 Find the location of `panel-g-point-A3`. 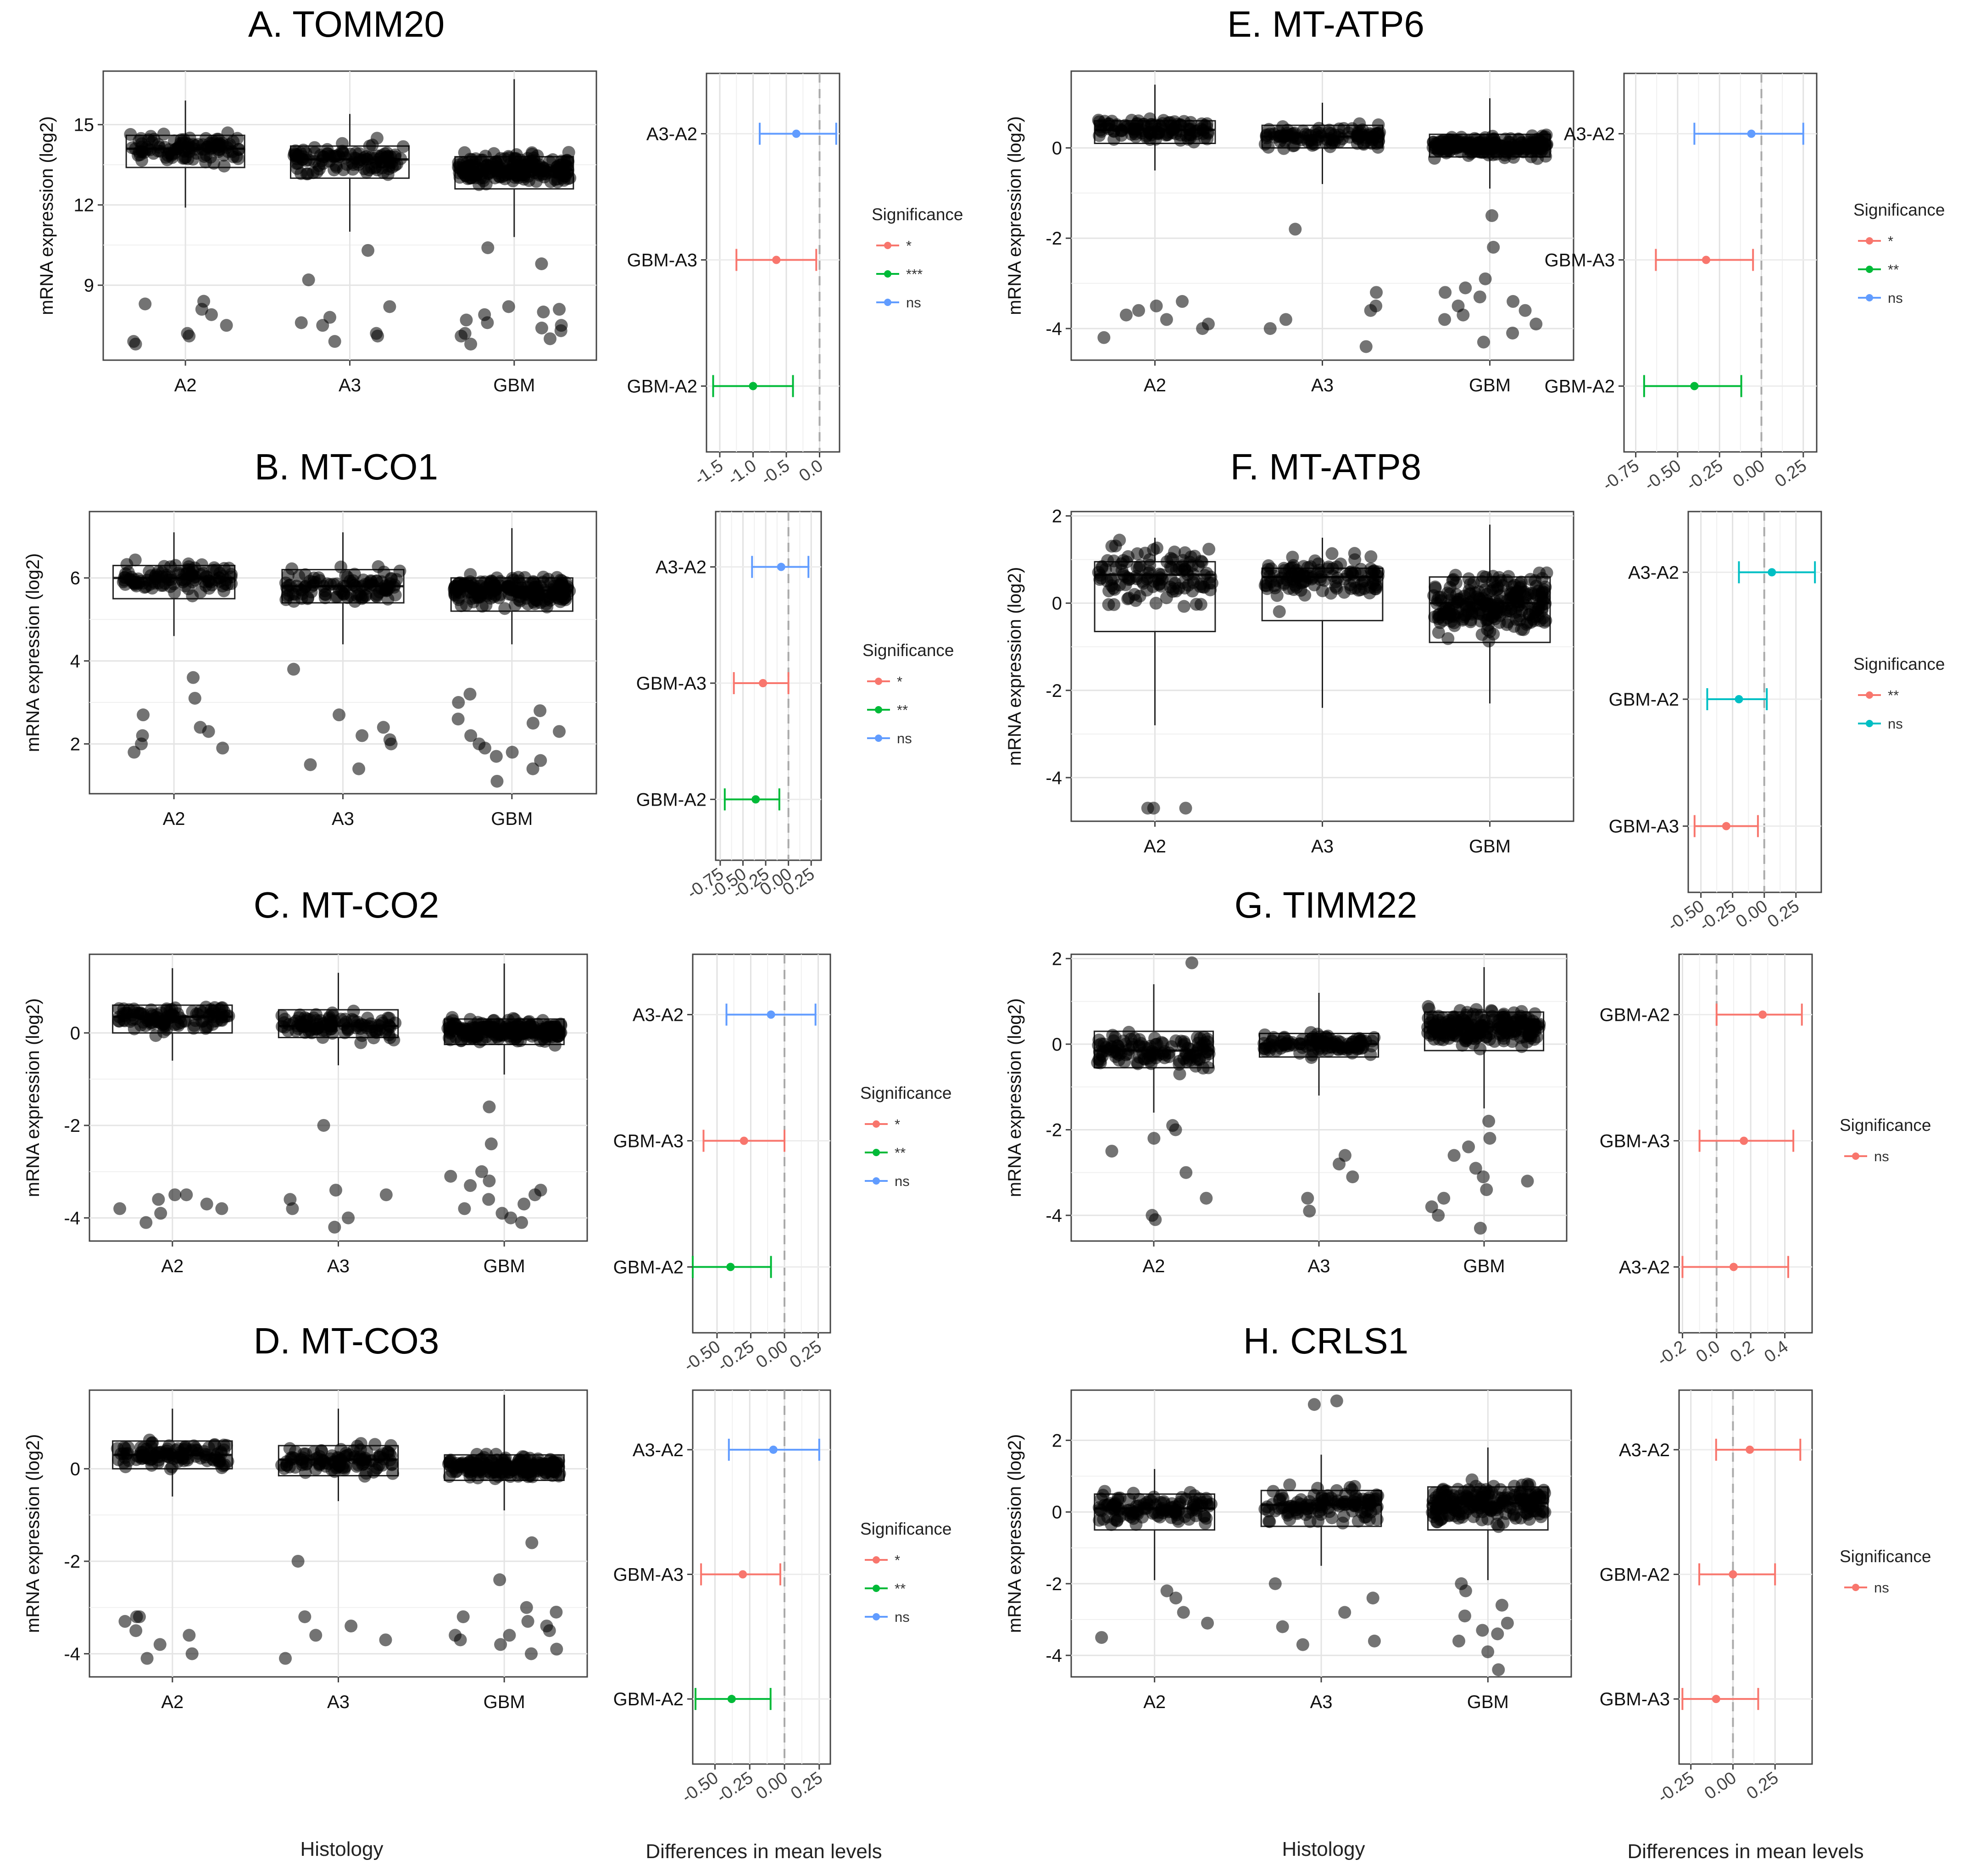

panel-g-point-A3 is located at coordinates (1330, 1039).